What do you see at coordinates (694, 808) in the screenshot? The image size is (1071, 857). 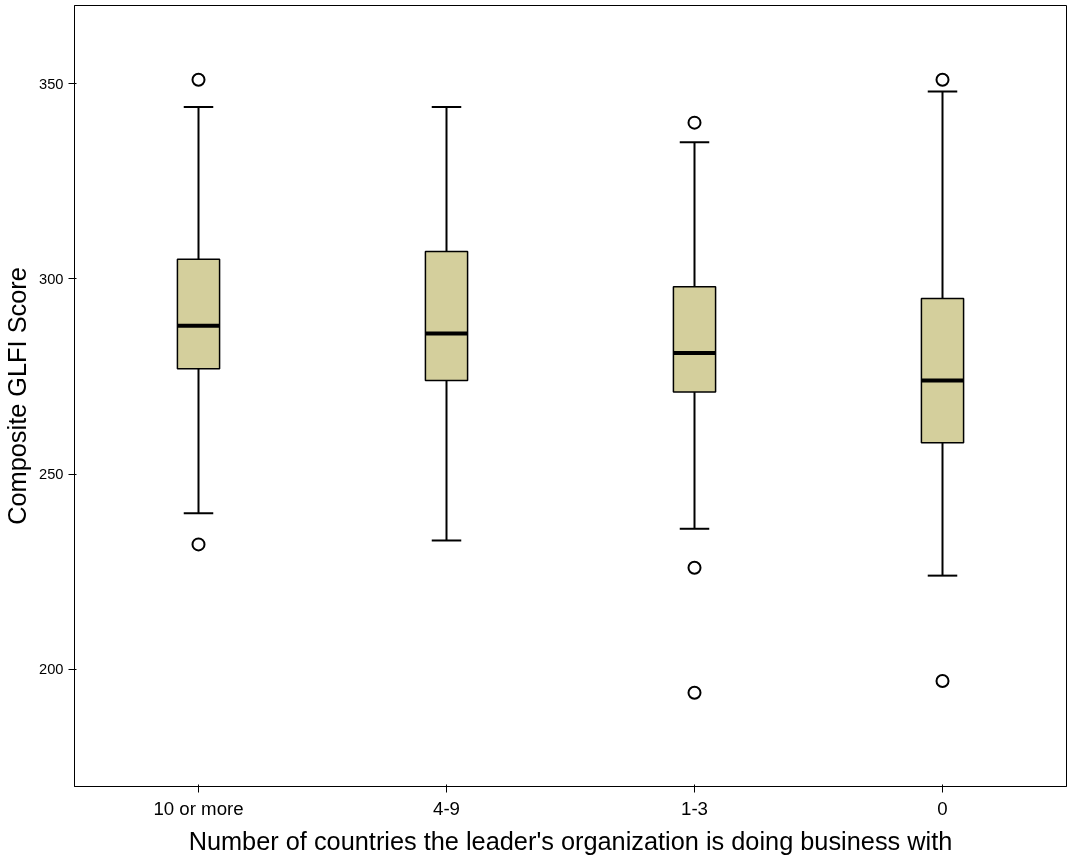 I see `x-tick-label: 1-3` at bounding box center [694, 808].